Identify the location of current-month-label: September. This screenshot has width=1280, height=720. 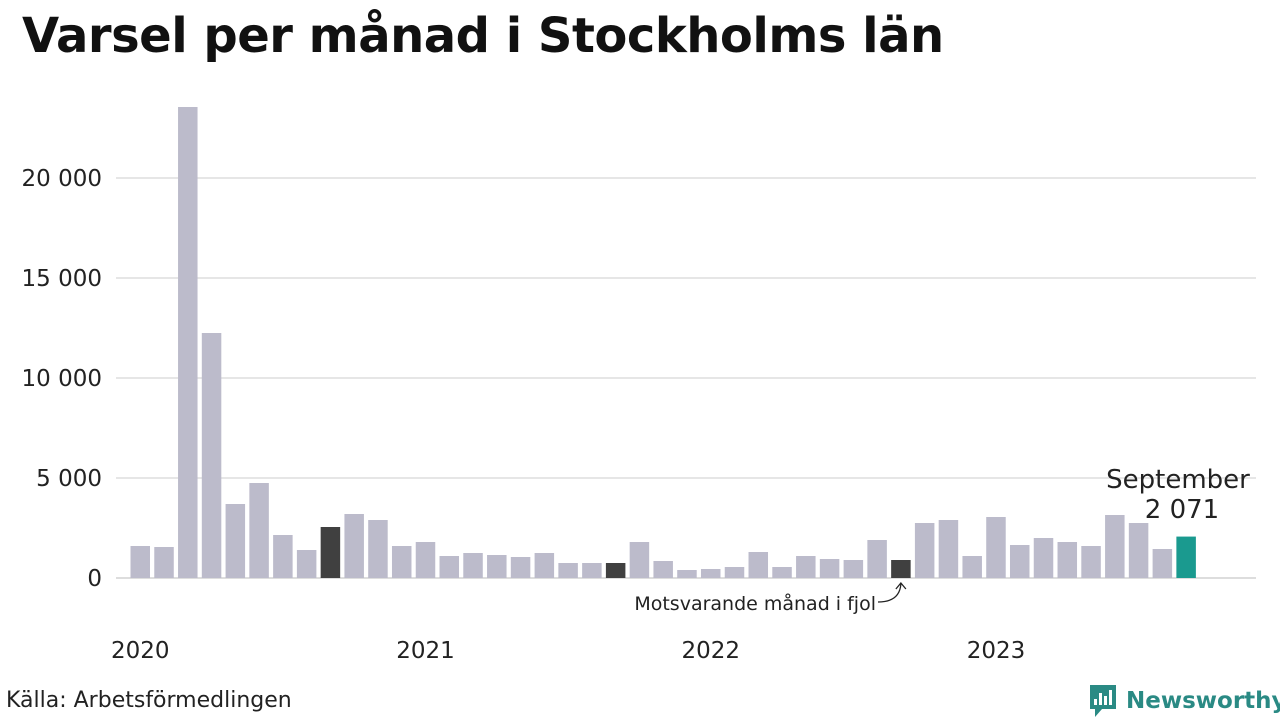
(1178, 480).